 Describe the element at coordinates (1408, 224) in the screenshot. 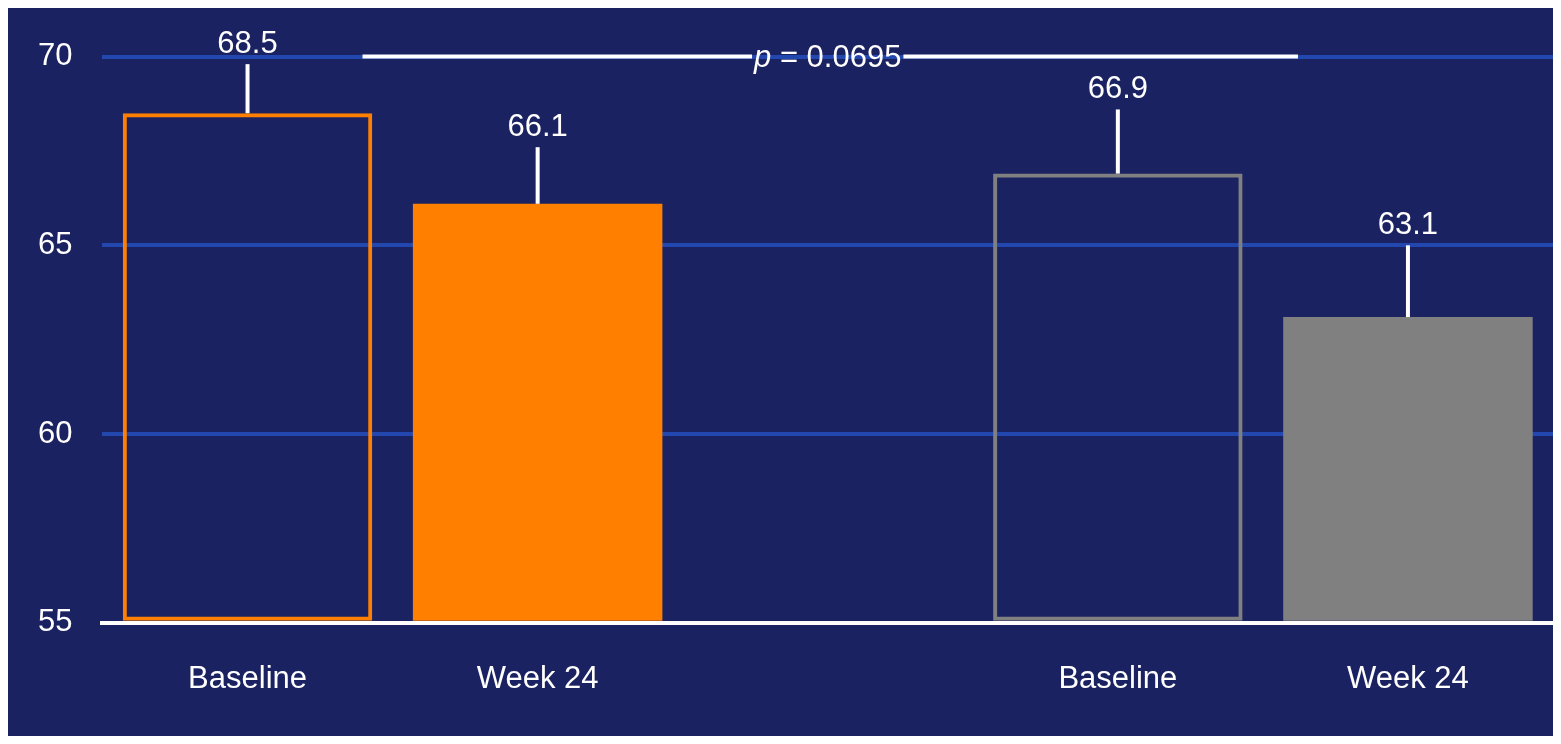

I see `data-label: 63.1` at that location.